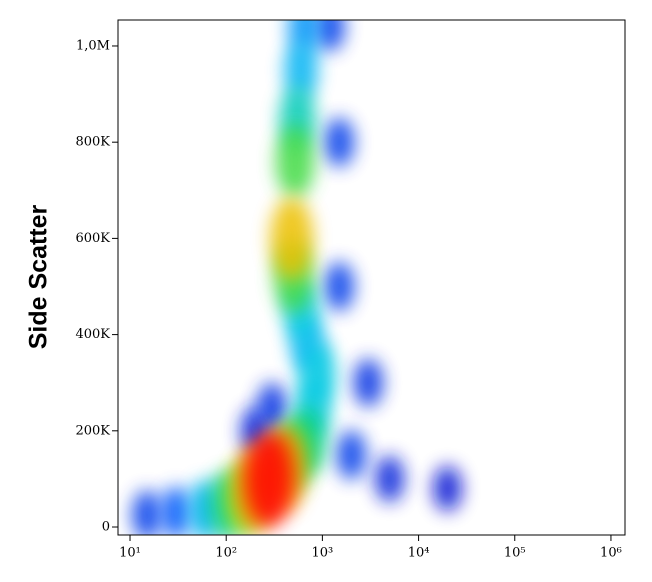  What do you see at coordinates (92, 430) in the screenshot?
I see `y-tick-label: 200K` at bounding box center [92, 430].